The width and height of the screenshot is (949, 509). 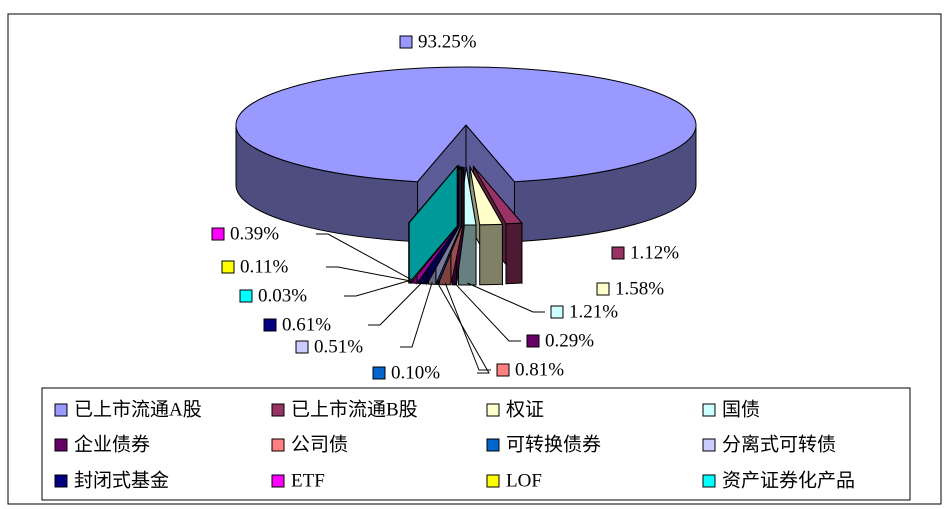 What do you see at coordinates (539, 369) in the screenshot?
I see `data-label: 0.81%` at bounding box center [539, 369].